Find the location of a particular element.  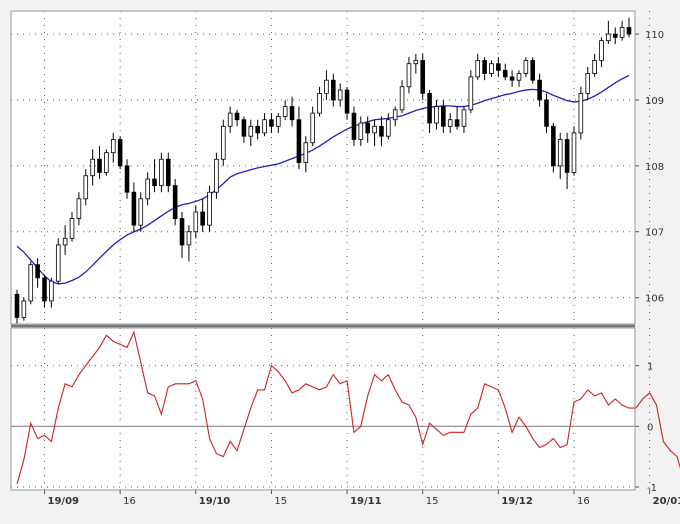

price-y-tick-label: 106 is located at coordinates (654, 299).